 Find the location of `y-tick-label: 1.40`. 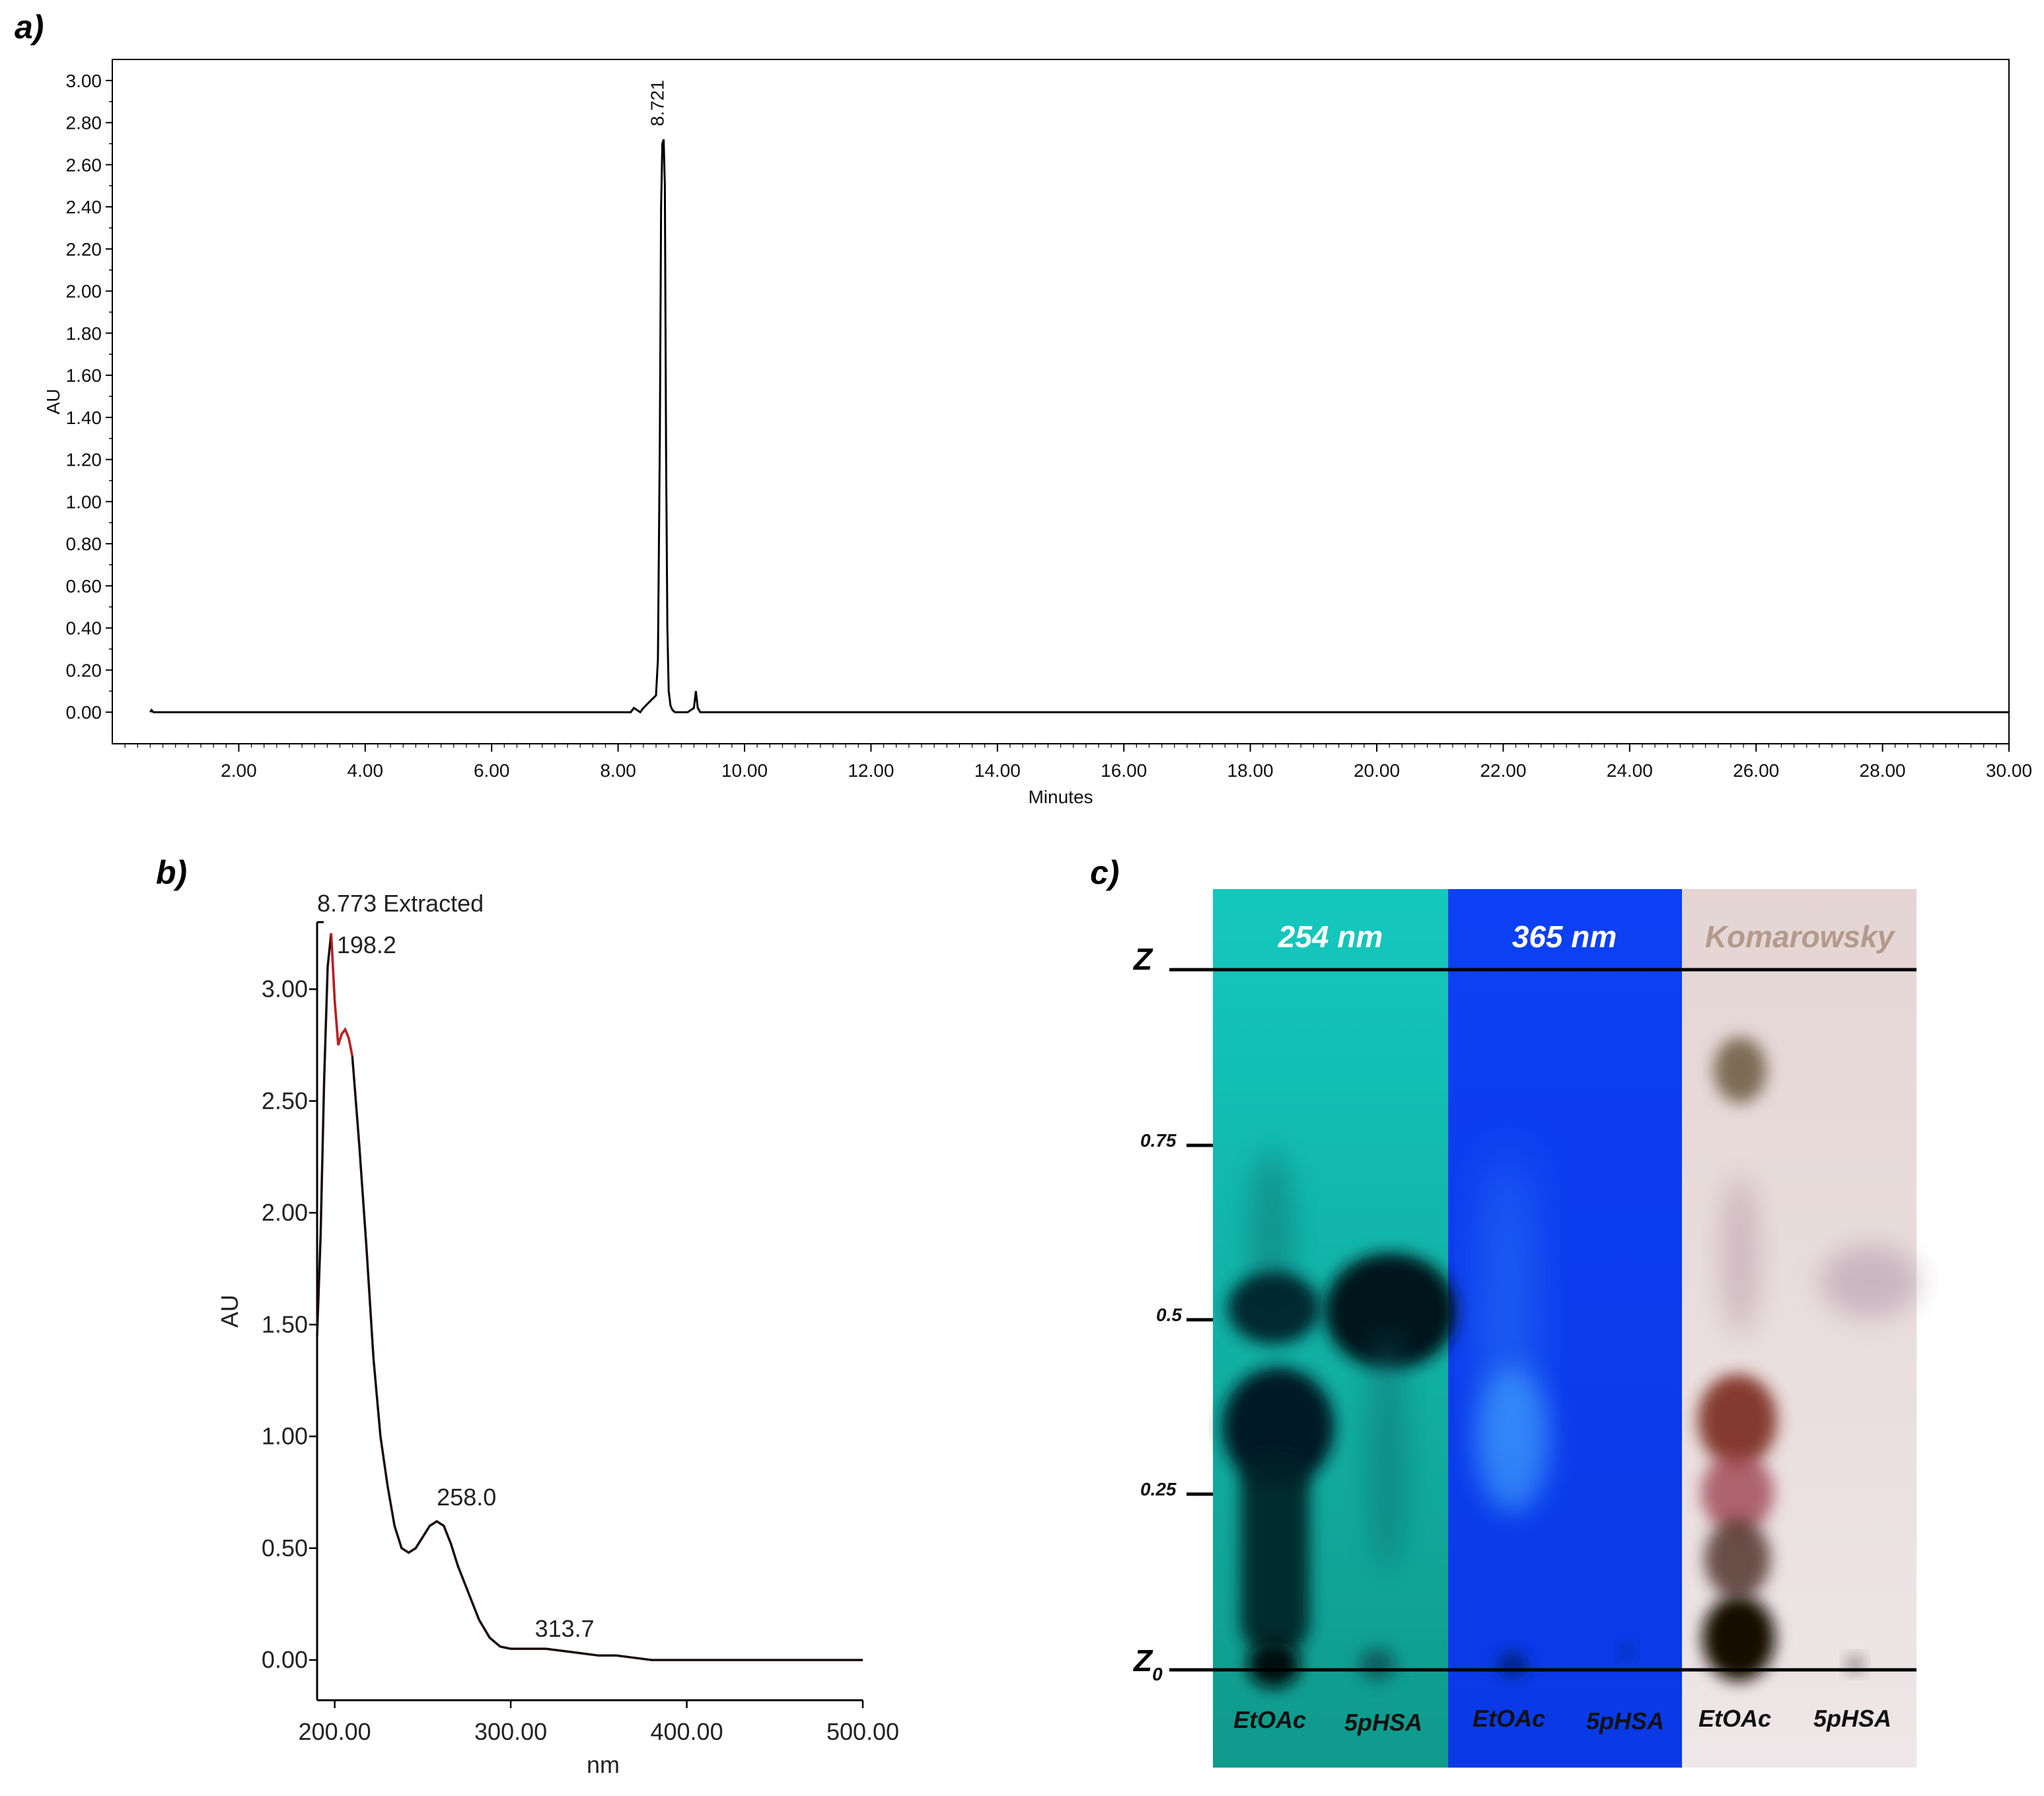

y-tick-label: 1.40 is located at coordinates (84, 418).